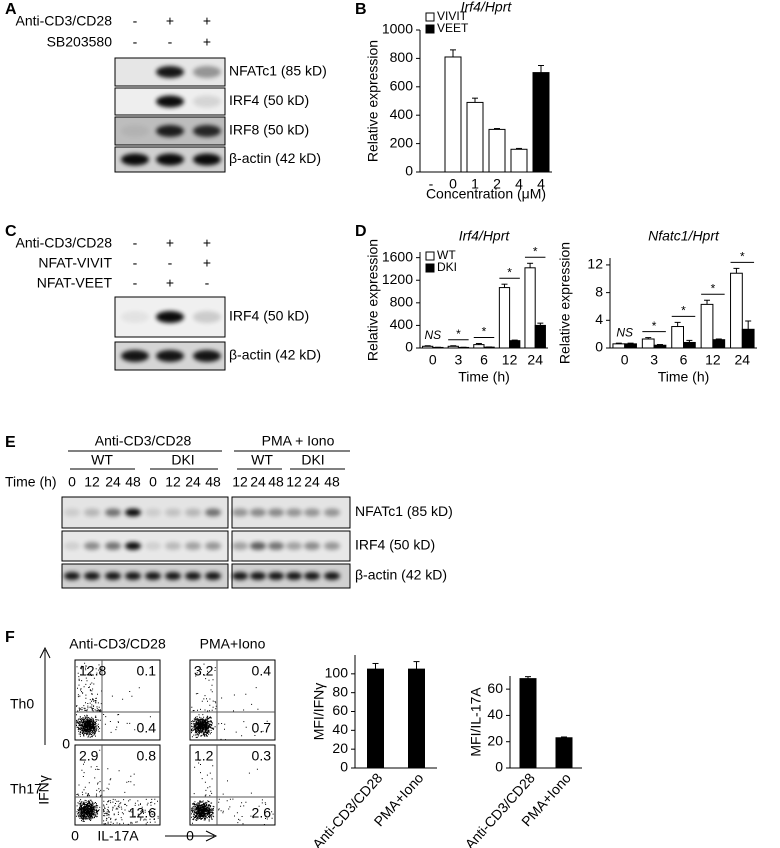  Describe the element at coordinates (430, 268) in the screenshot. I see `legend-swatch` at that location.